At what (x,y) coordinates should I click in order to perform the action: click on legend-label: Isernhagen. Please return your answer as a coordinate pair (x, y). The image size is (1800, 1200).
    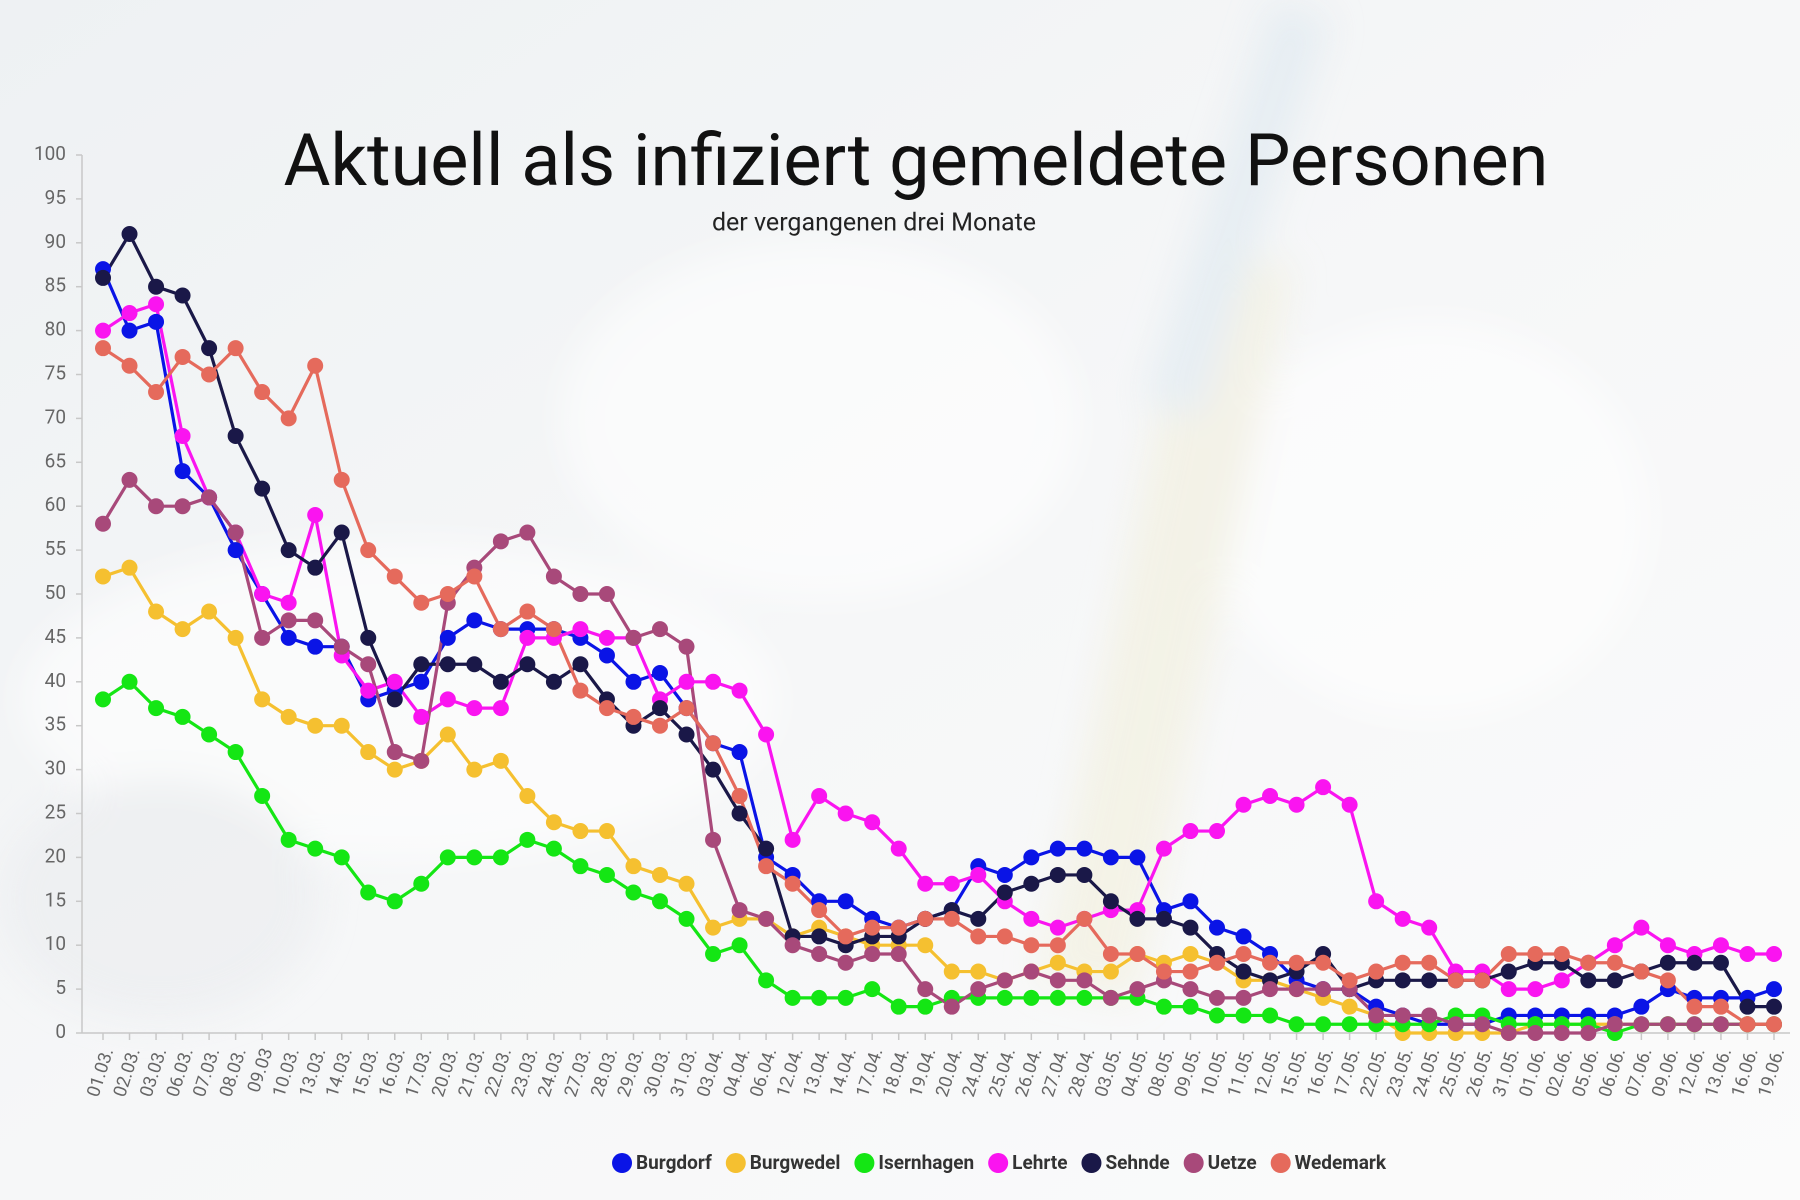
    Looking at the image, I should click on (926, 1162).